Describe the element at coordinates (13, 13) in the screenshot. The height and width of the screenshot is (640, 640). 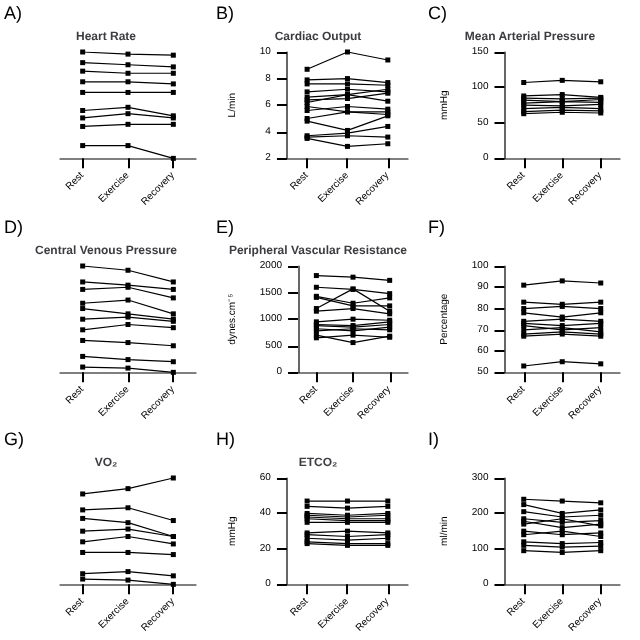
I see `text: A)` at that location.